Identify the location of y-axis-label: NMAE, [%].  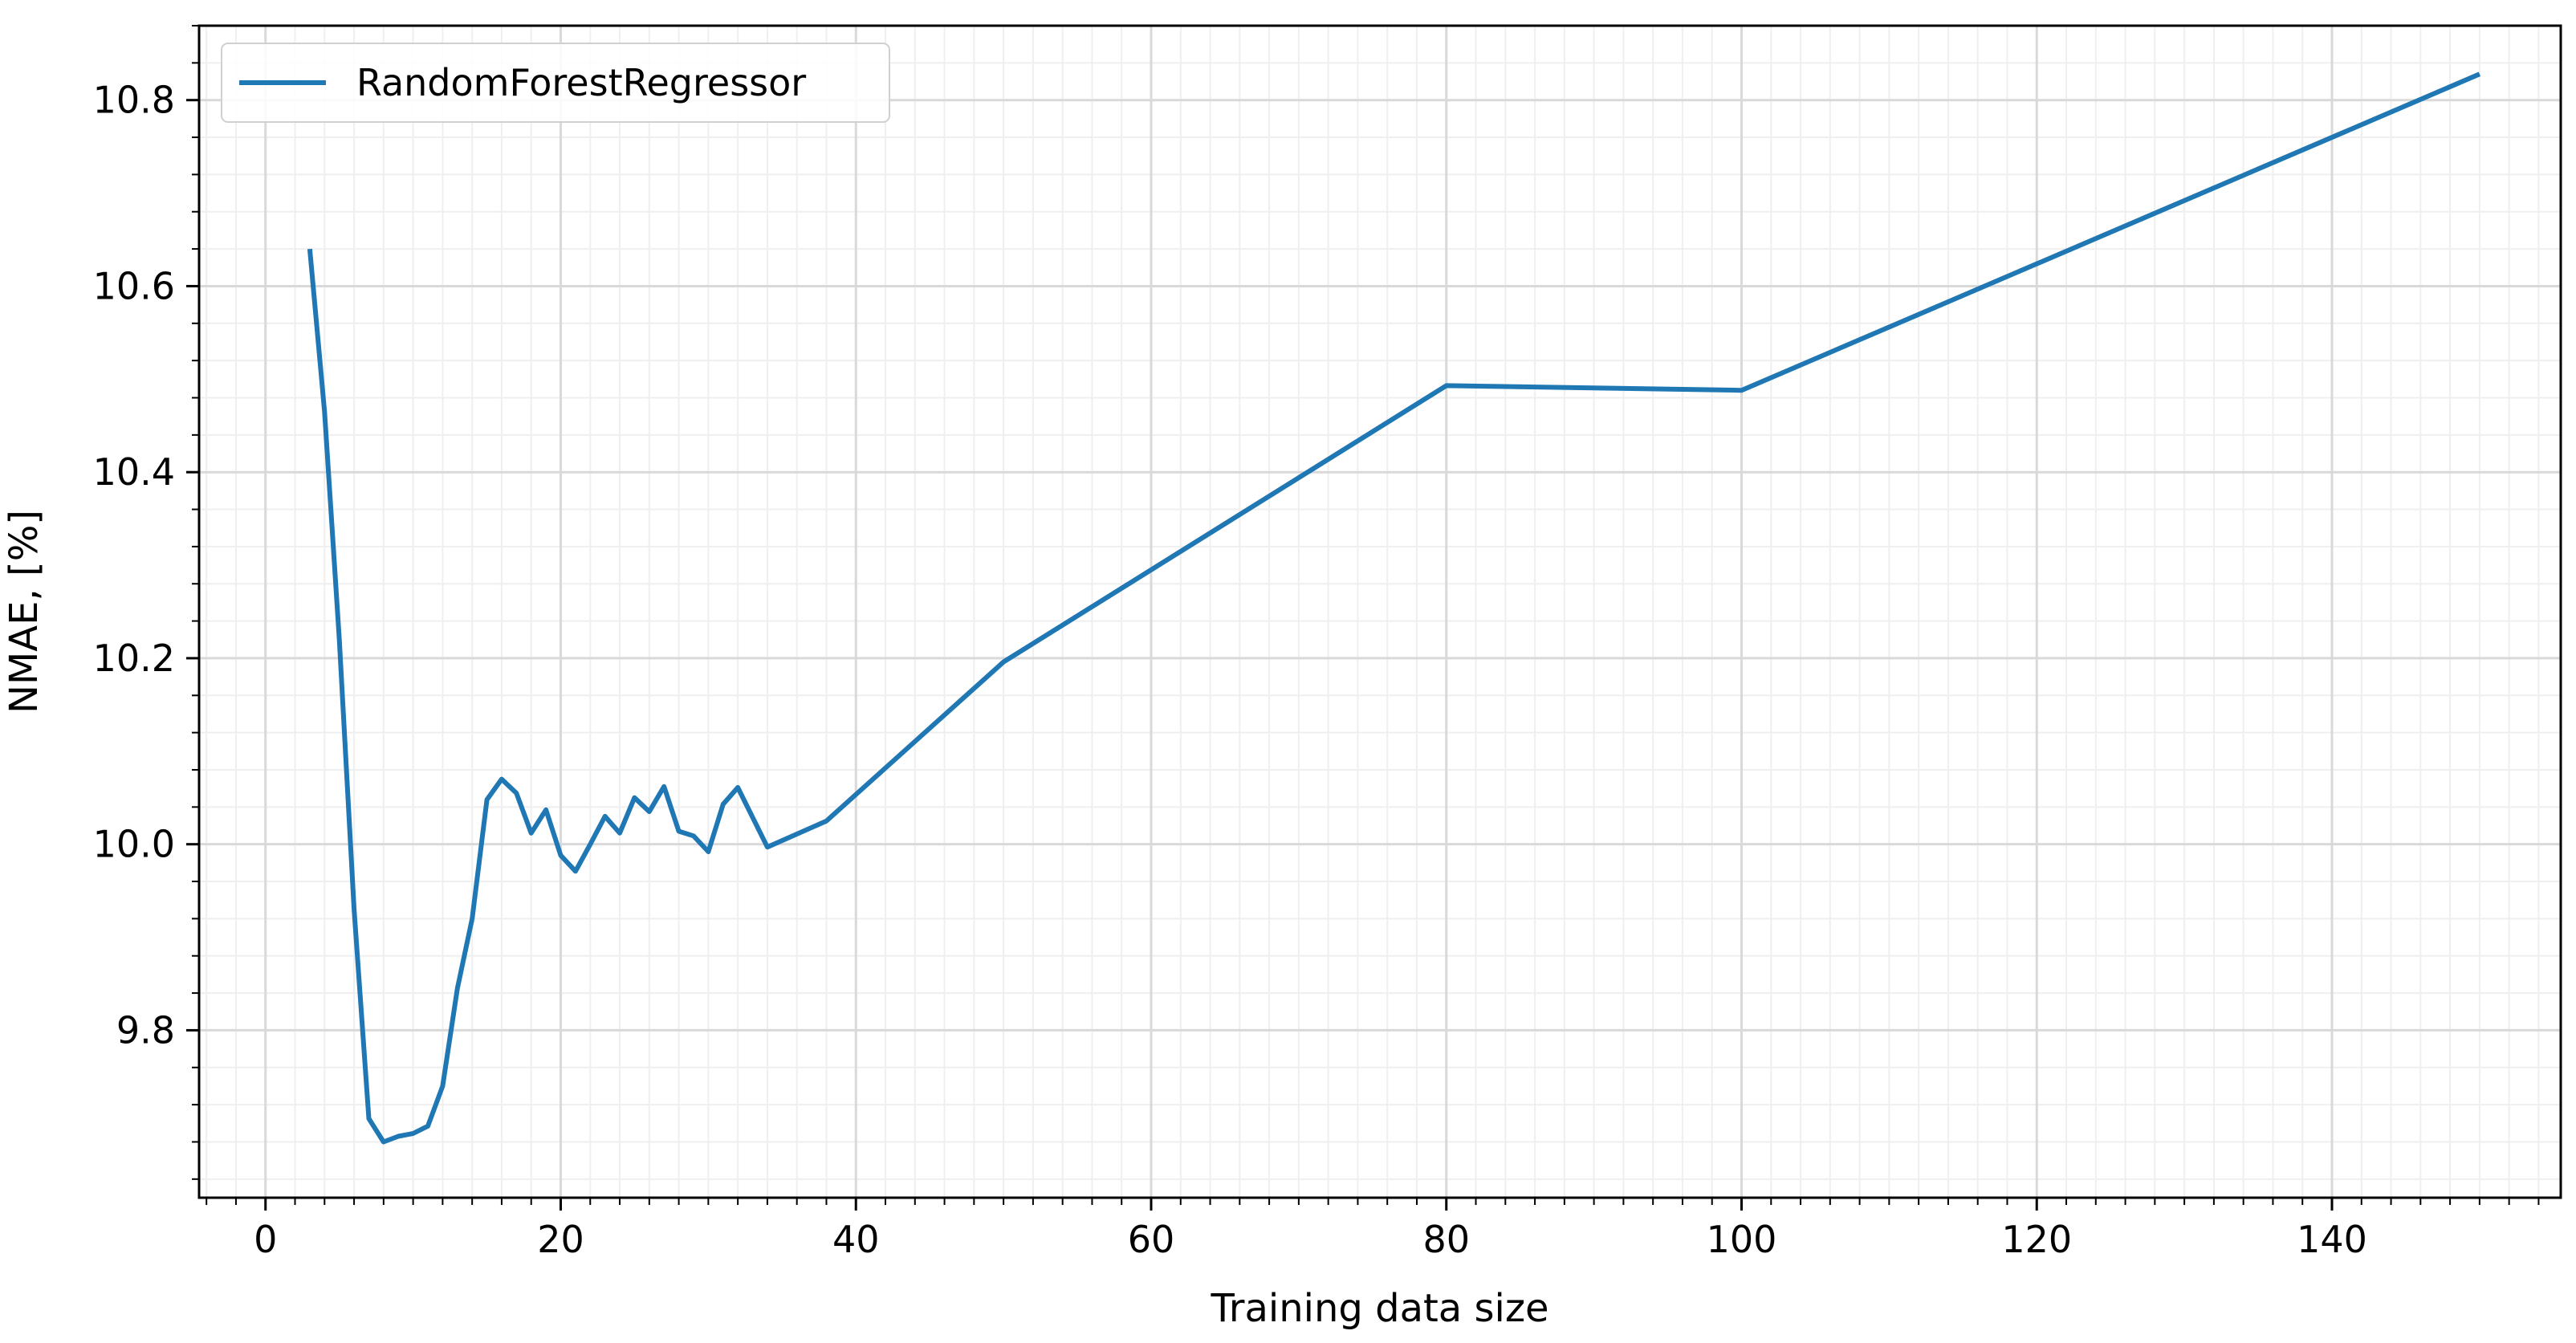
(25, 612).